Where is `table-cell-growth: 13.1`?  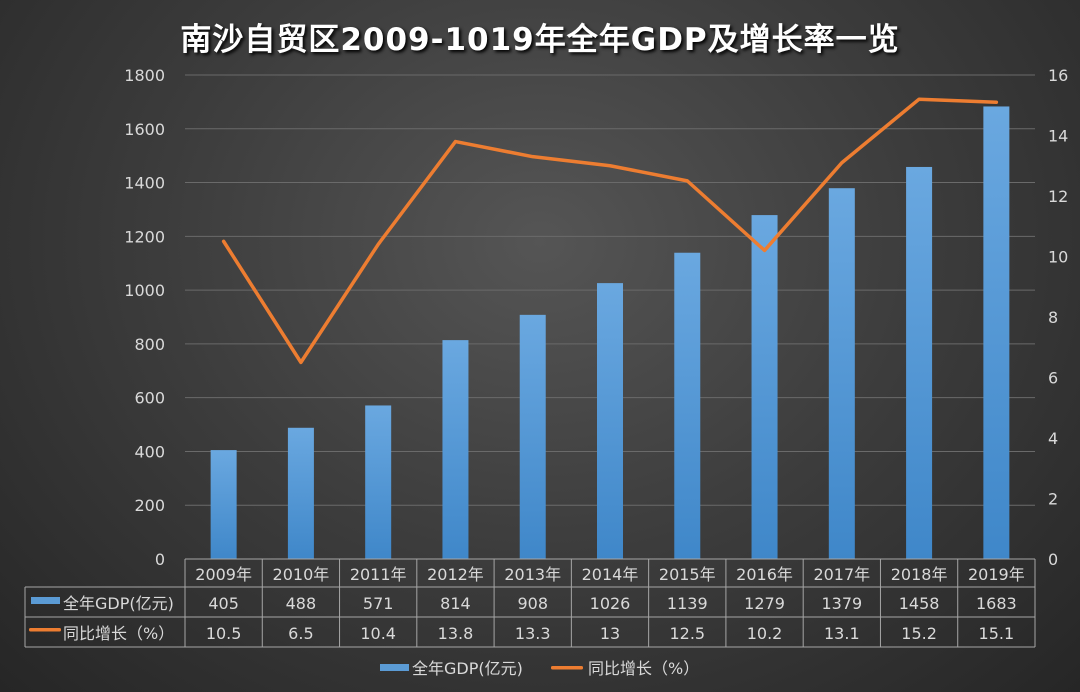
table-cell-growth: 13.1 is located at coordinates (842, 633).